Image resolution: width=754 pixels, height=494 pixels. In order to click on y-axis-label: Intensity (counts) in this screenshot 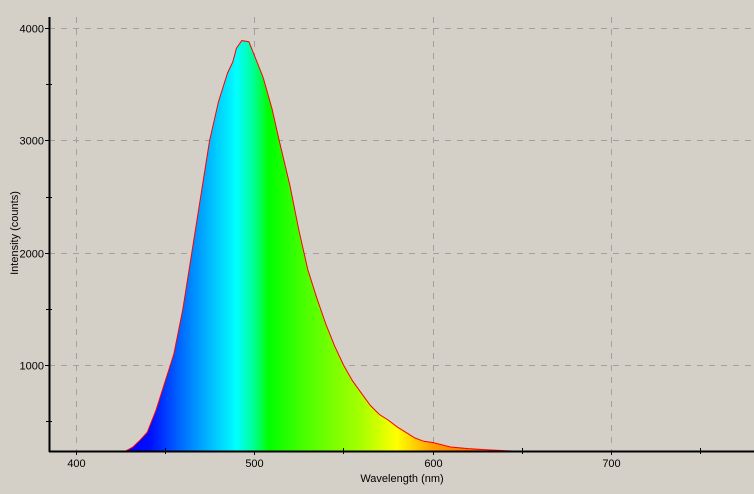, I will do `click(15, 233)`.